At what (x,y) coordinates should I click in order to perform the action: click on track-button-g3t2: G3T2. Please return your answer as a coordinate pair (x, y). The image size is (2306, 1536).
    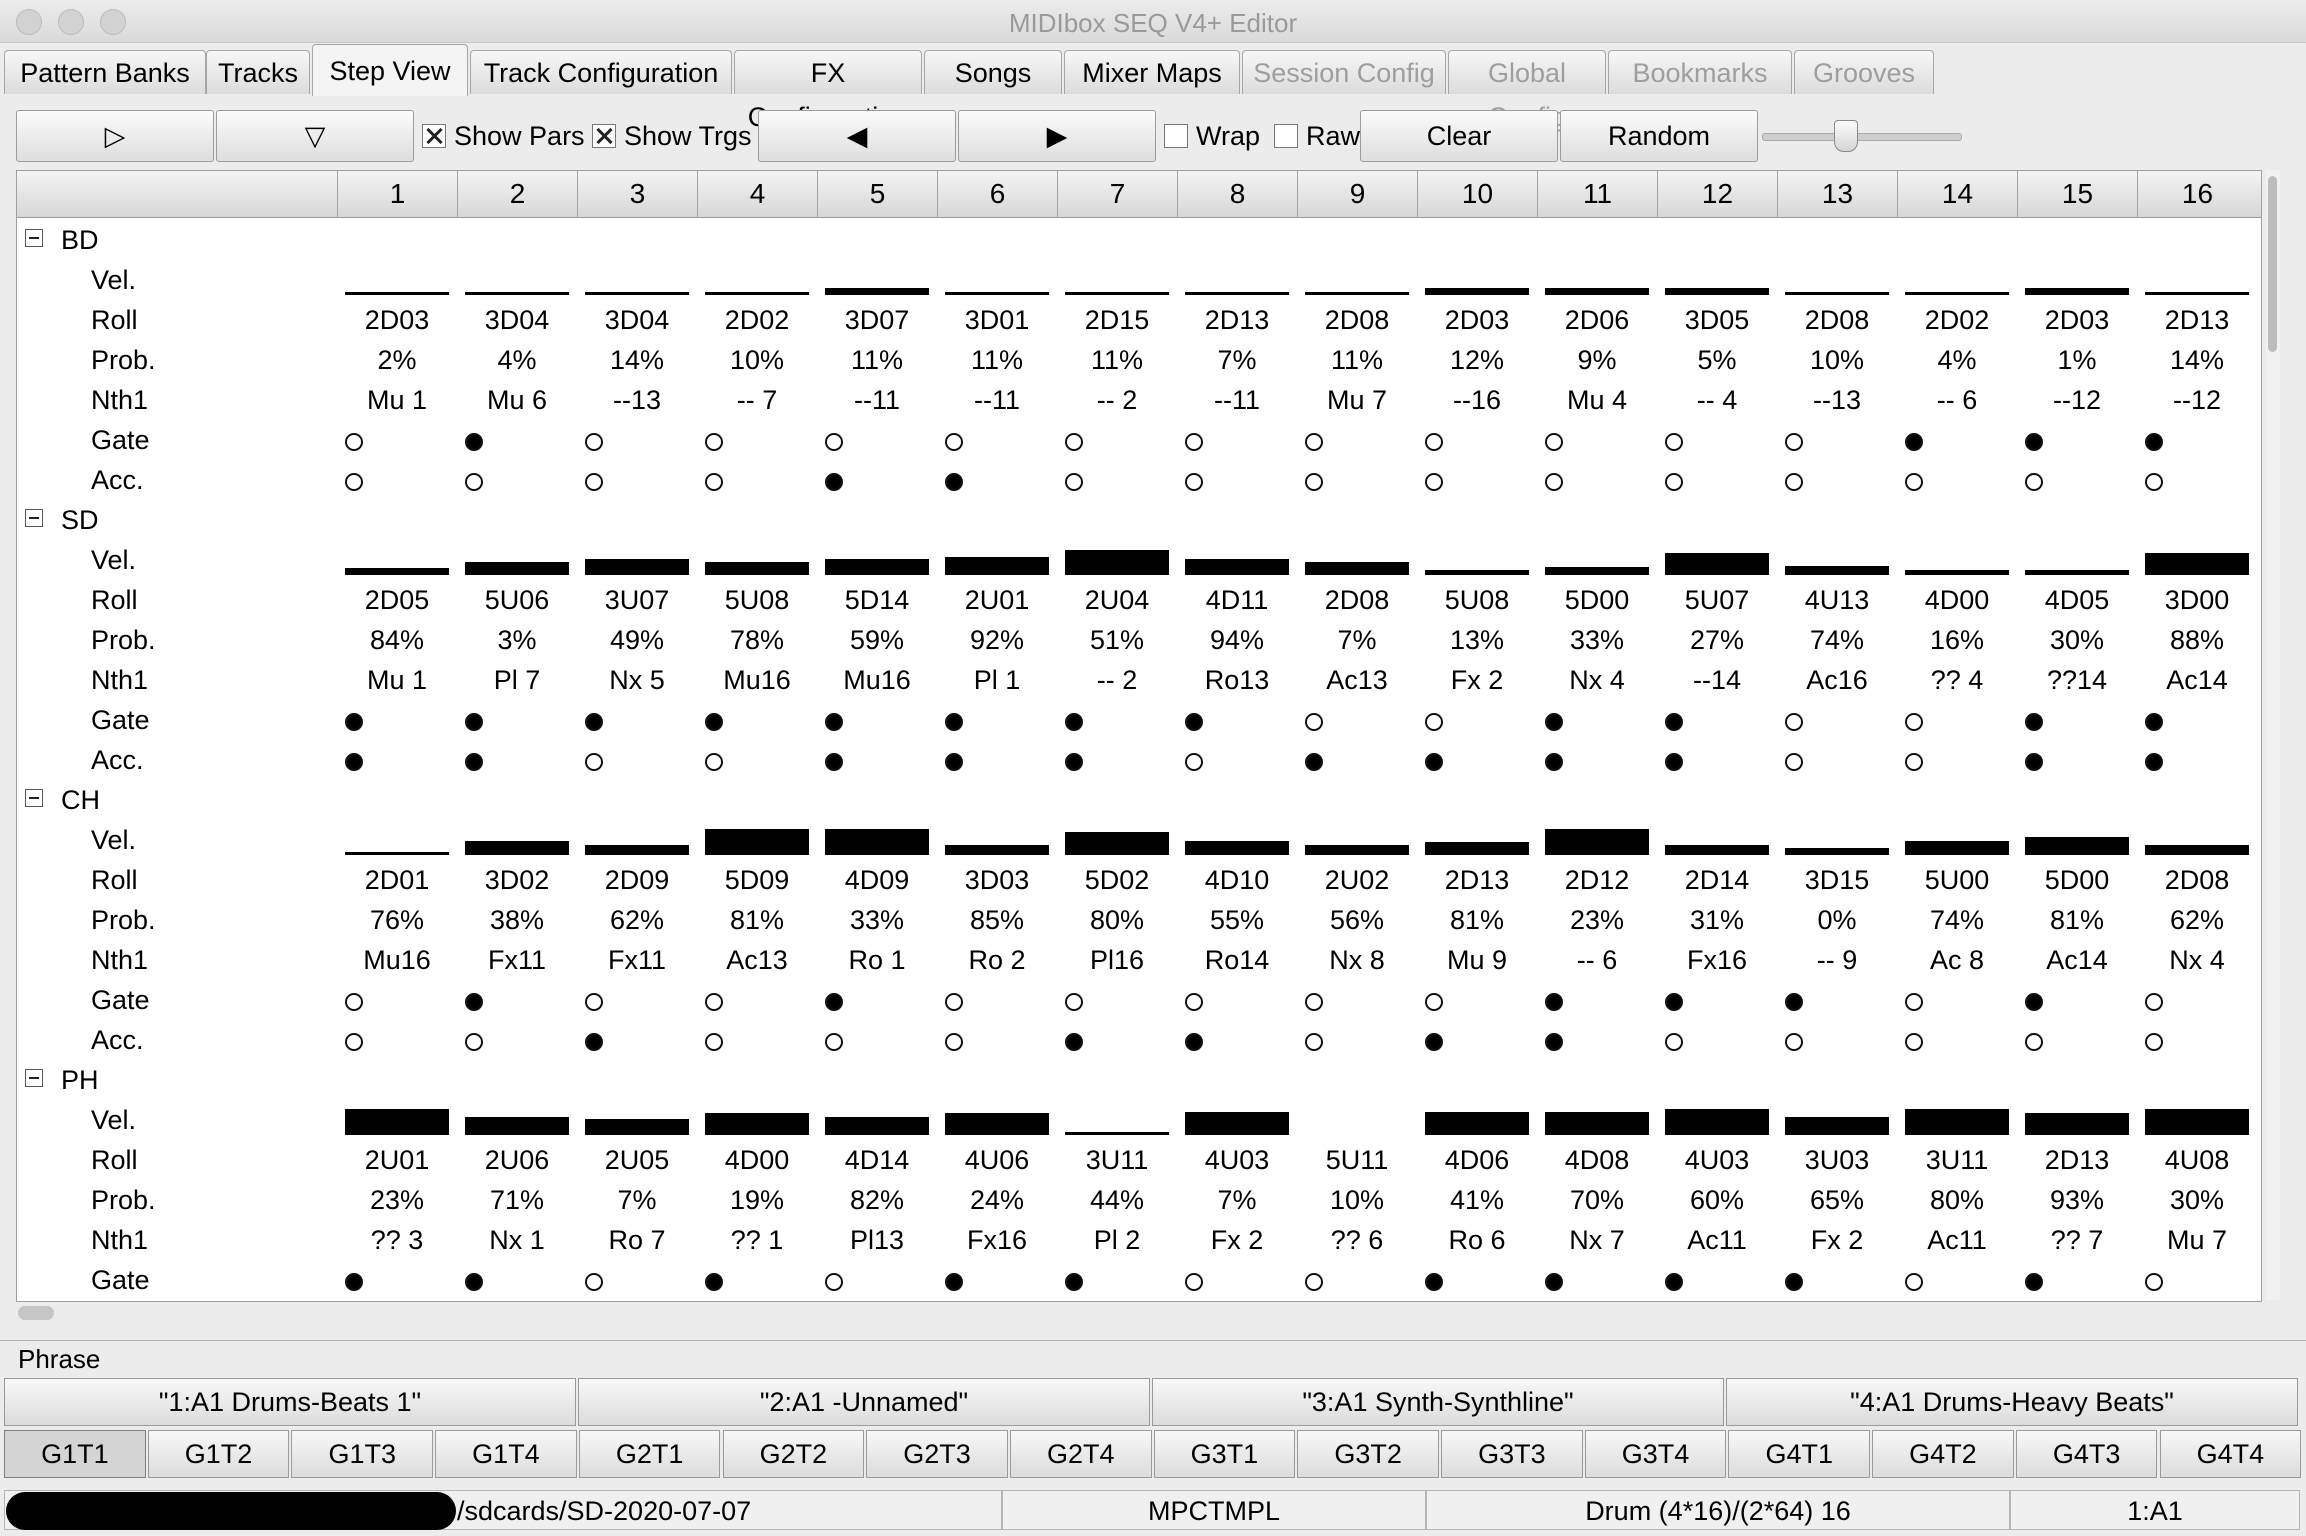
    Looking at the image, I should click on (1368, 1454).